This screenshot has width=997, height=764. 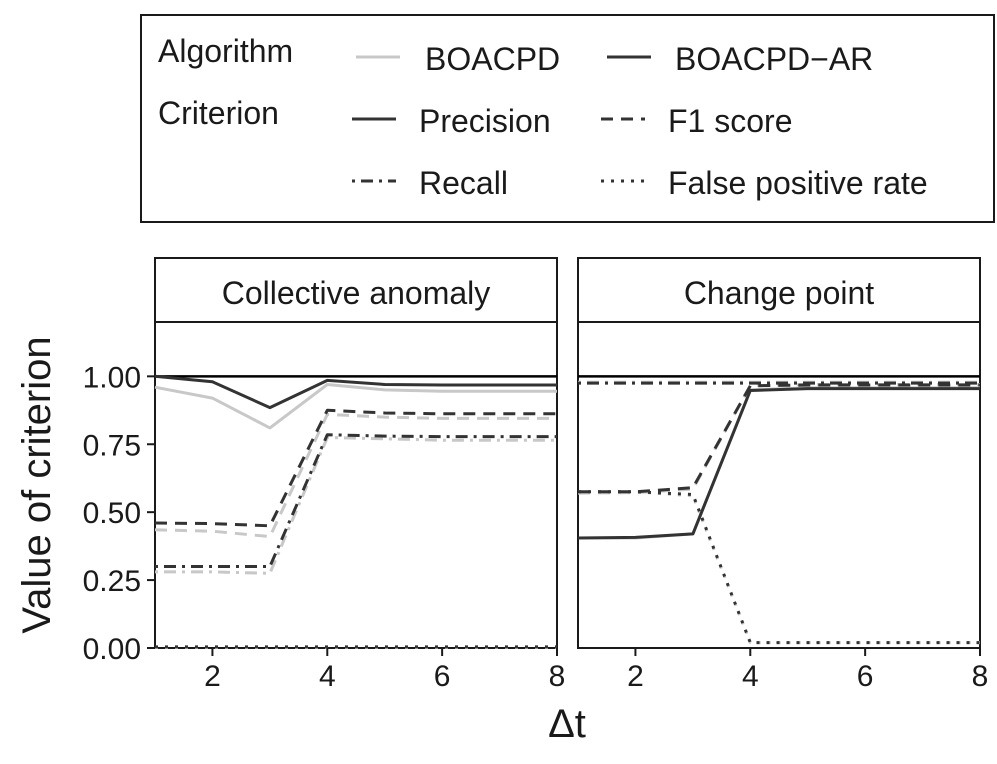 What do you see at coordinates (112, 513) in the screenshot?
I see `y-tick-label: 0.50` at bounding box center [112, 513].